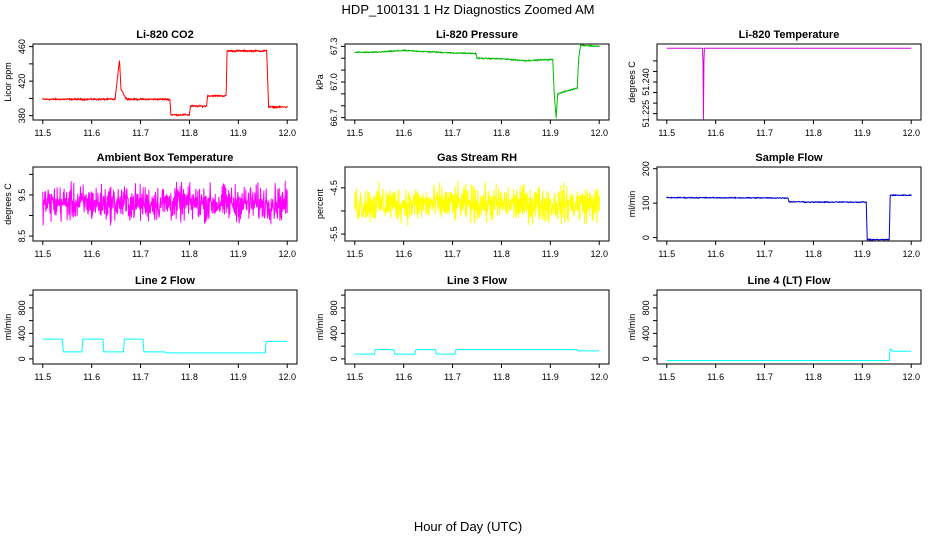 Image resolution: width=936 pixels, height=540 pixels. Describe the element at coordinates (334, 188) in the screenshot. I see `y-tick-label: -4.5` at that location.